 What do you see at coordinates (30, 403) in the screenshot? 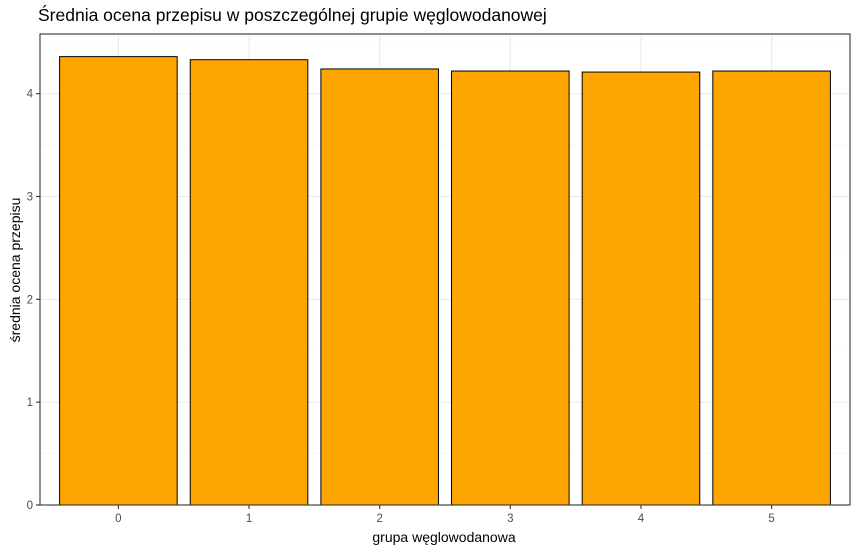
I see `y-tick-label: 1` at bounding box center [30, 403].